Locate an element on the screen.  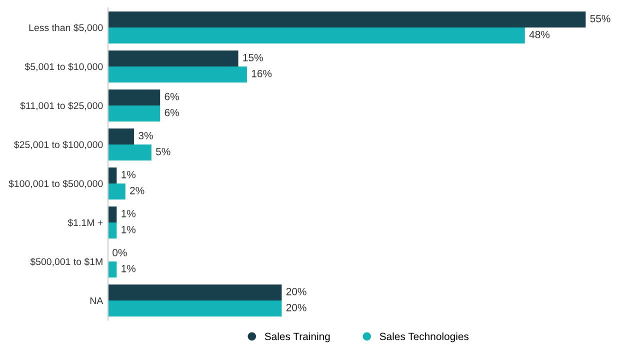
y-tick-label: $11,001 to $25,000 is located at coordinates (61, 106).